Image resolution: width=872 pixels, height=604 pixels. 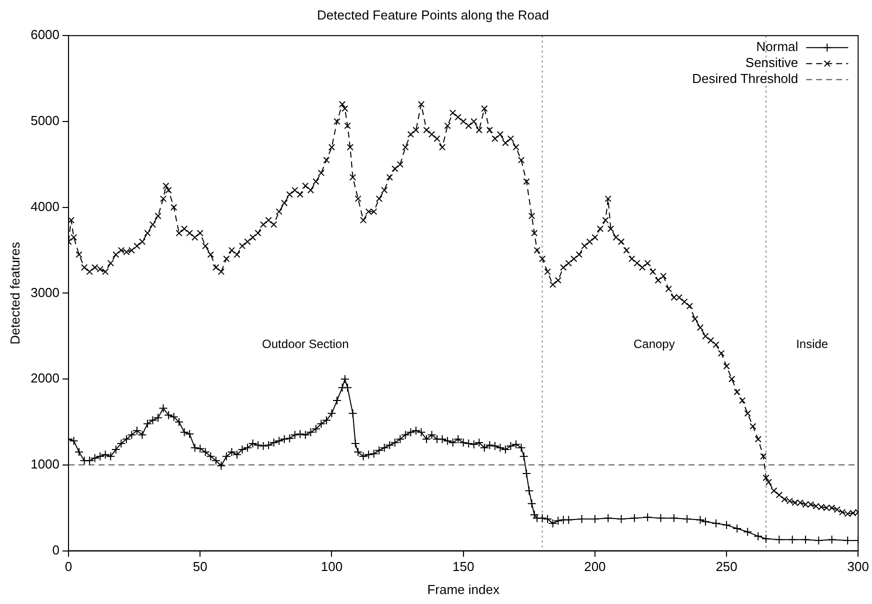 What do you see at coordinates (305, 344) in the screenshot?
I see `annotation: Outdoor Section` at bounding box center [305, 344].